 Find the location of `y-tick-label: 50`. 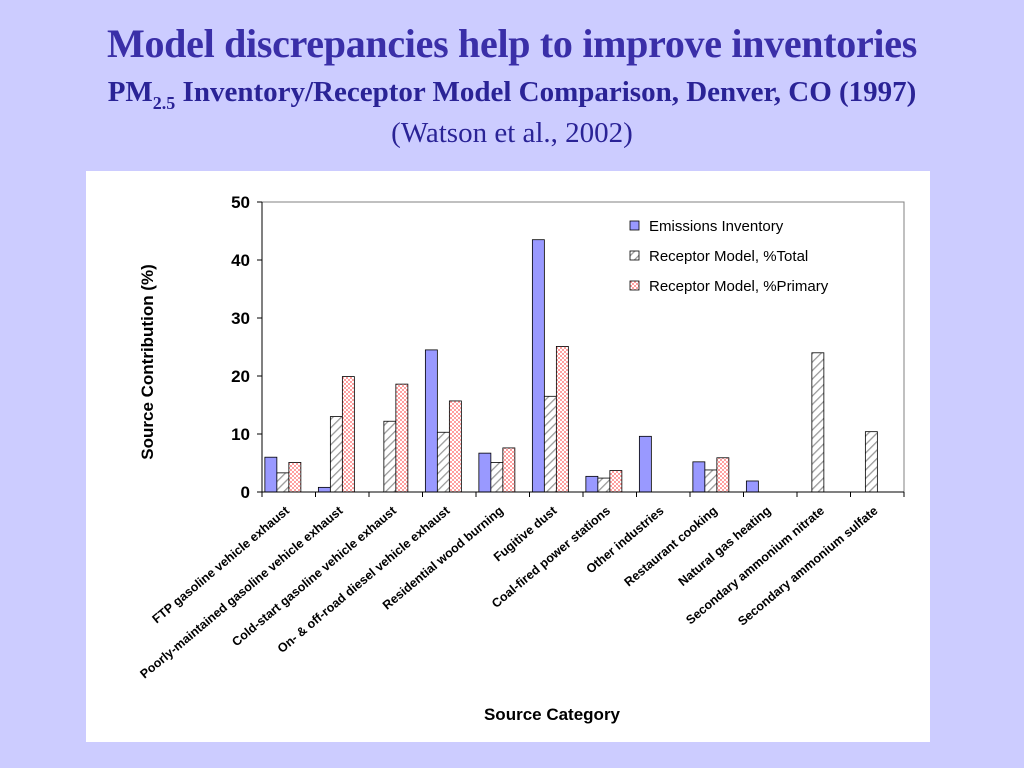

y-tick-label: 50 is located at coordinates (240, 202).